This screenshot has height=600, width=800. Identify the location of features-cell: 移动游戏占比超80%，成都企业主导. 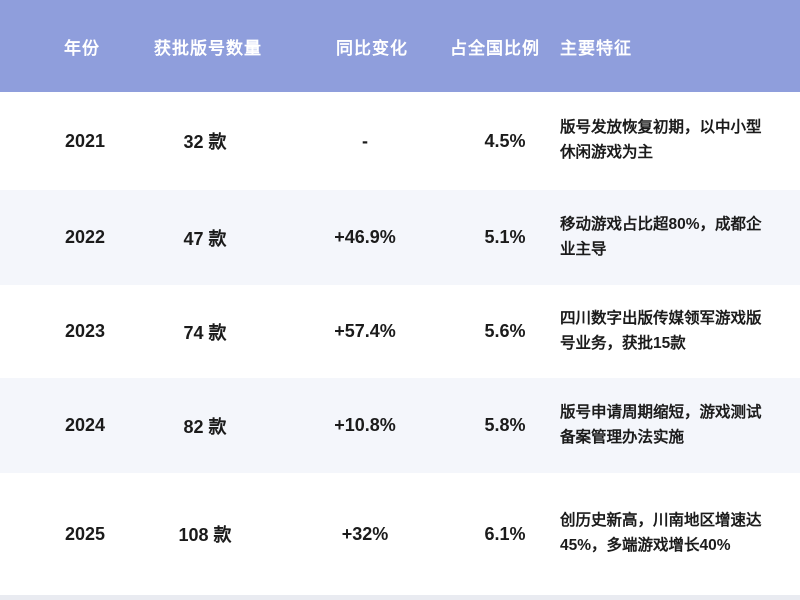
(661, 236).